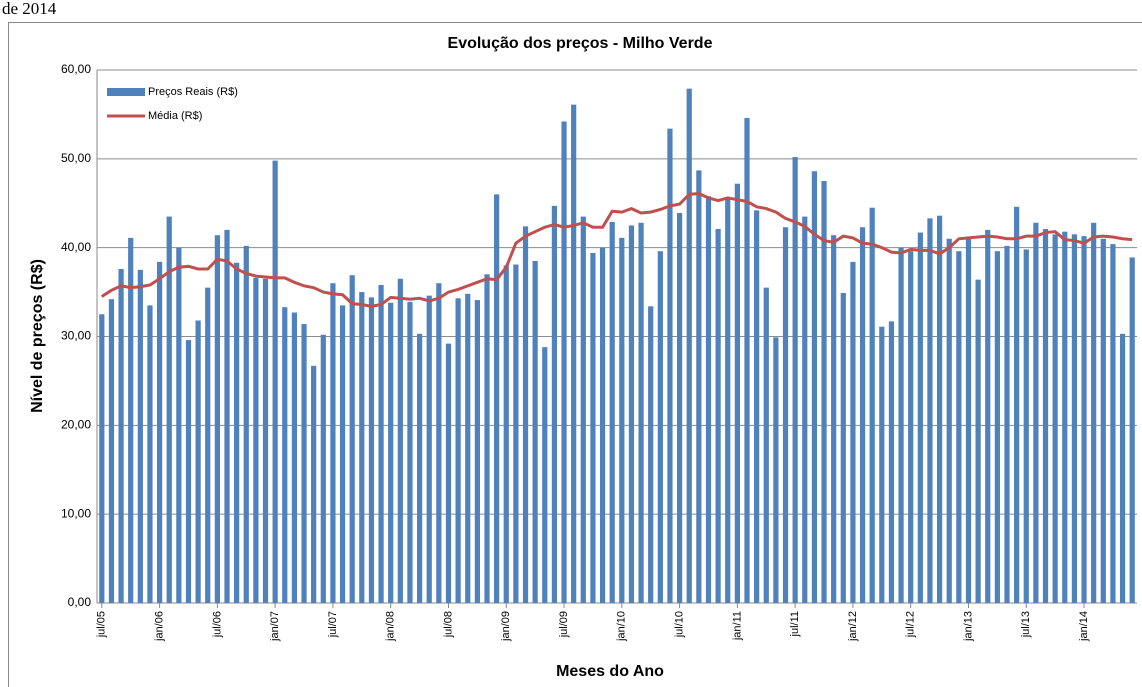 The width and height of the screenshot is (1142, 687). I want to click on y-tick-label: 40,00, so click(76, 247).